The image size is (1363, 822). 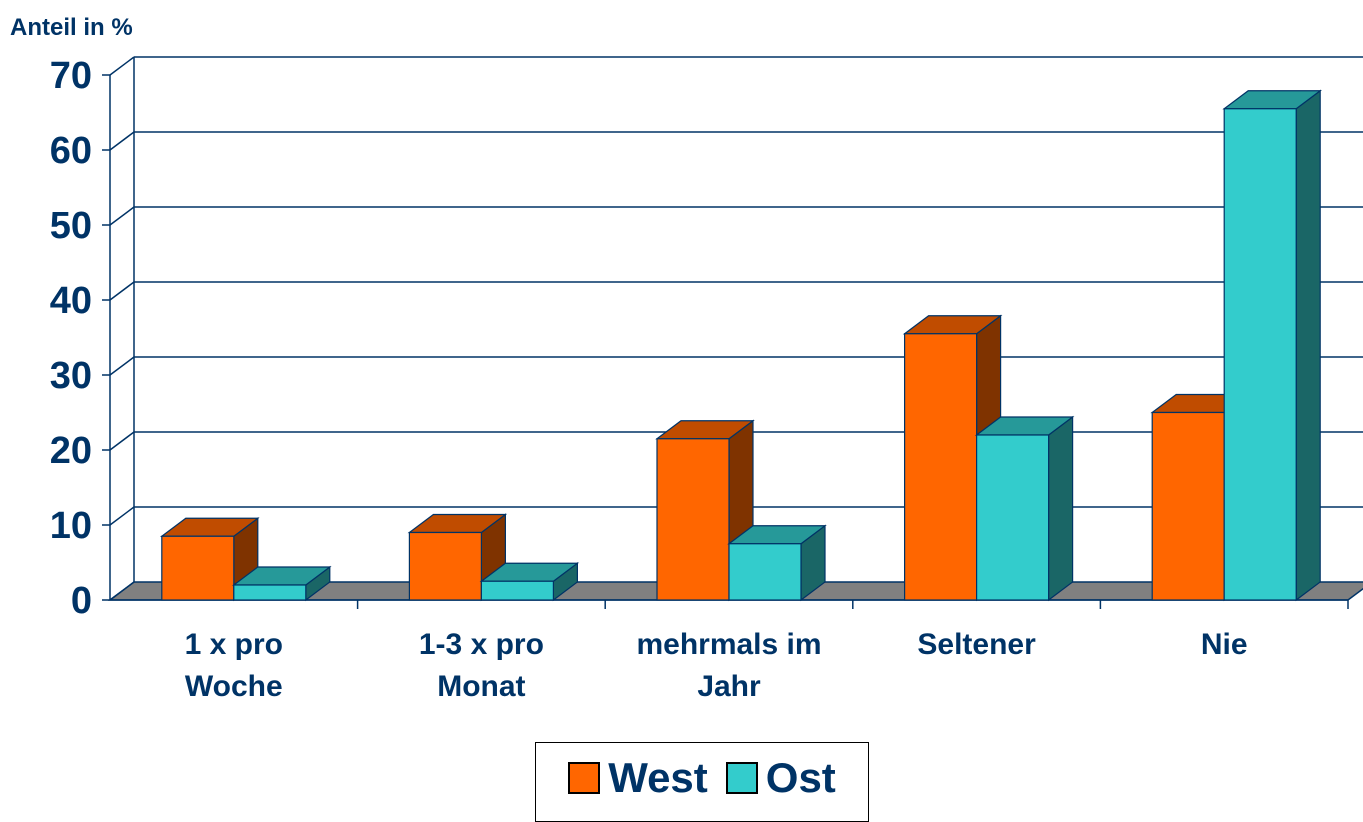 What do you see at coordinates (976, 644) in the screenshot?
I see `x-category-label: Seltener` at bounding box center [976, 644].